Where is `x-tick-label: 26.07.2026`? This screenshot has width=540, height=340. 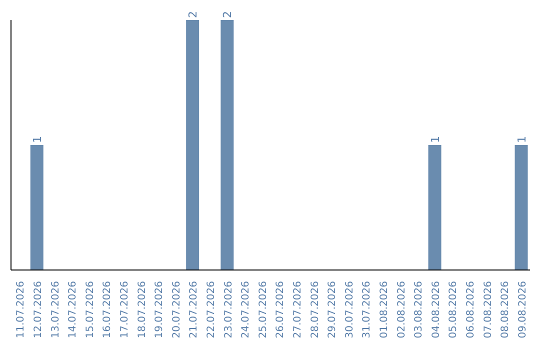
x-tick-label: 26.07.2026 is located at coordinates (280, 309).